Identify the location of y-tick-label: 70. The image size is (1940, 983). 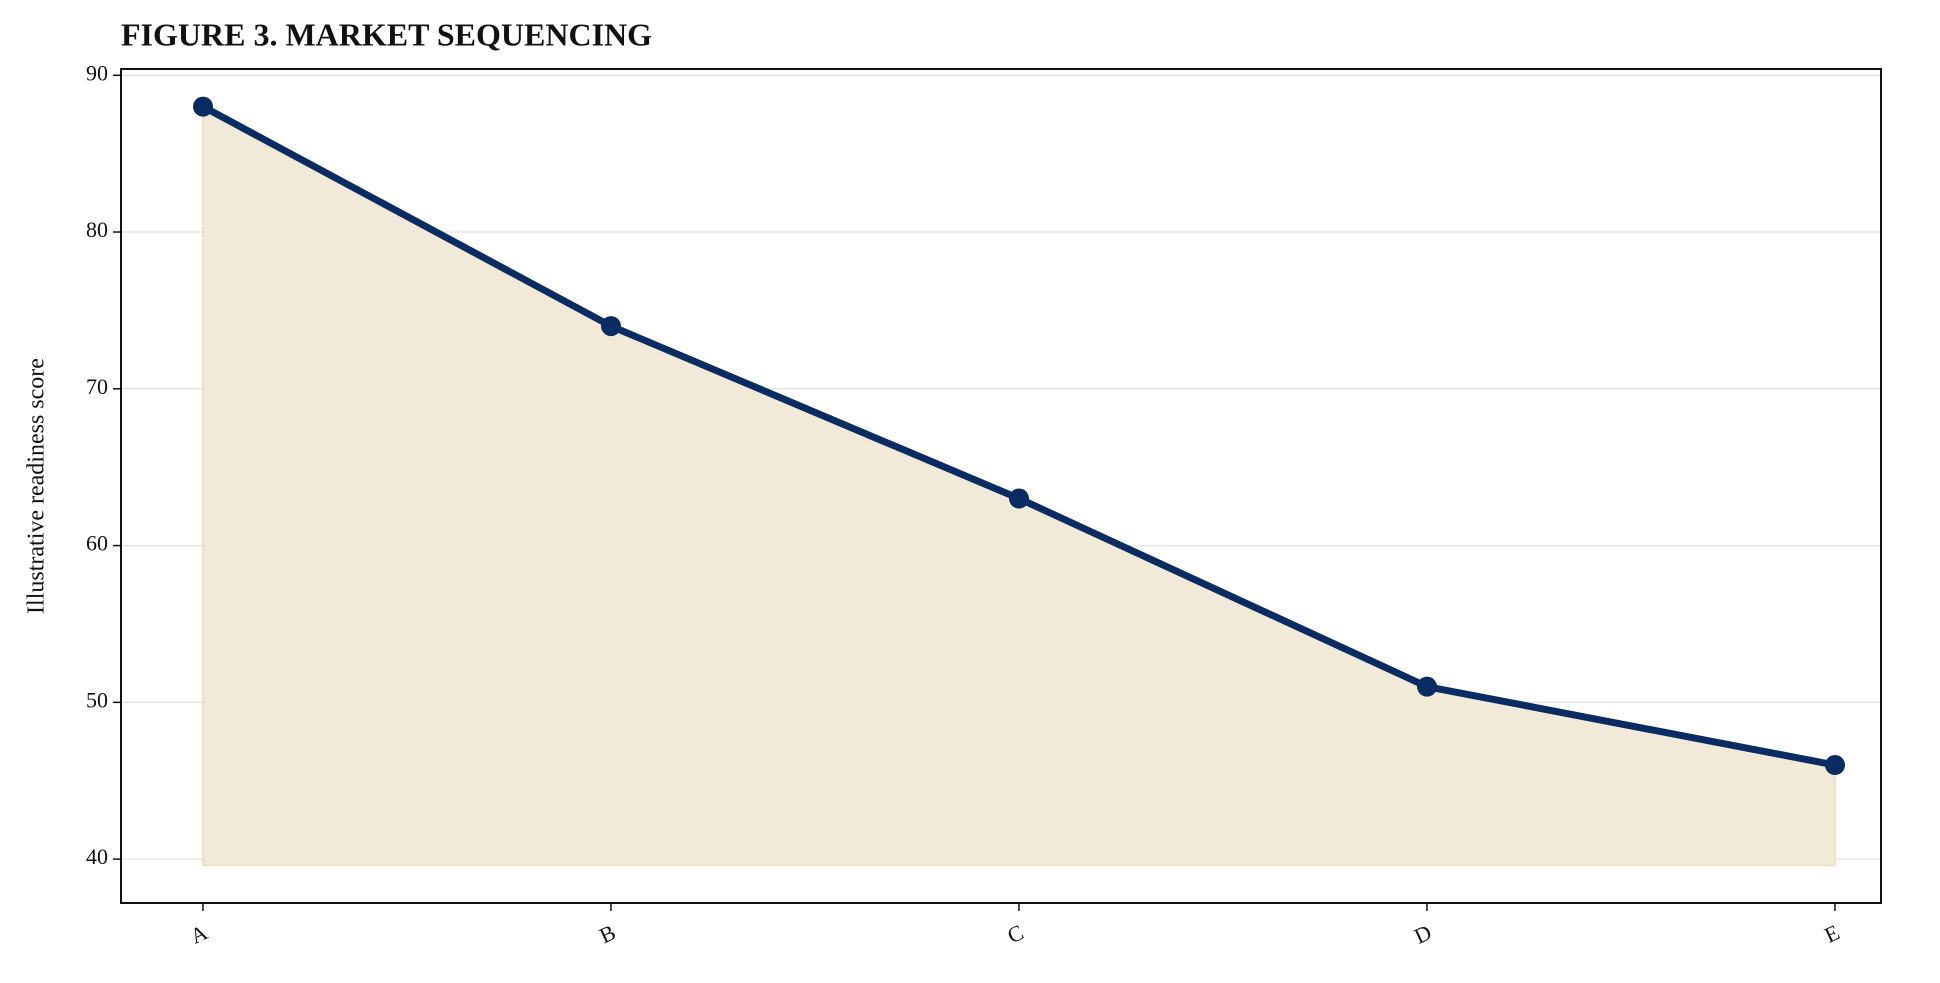
(97, 386).